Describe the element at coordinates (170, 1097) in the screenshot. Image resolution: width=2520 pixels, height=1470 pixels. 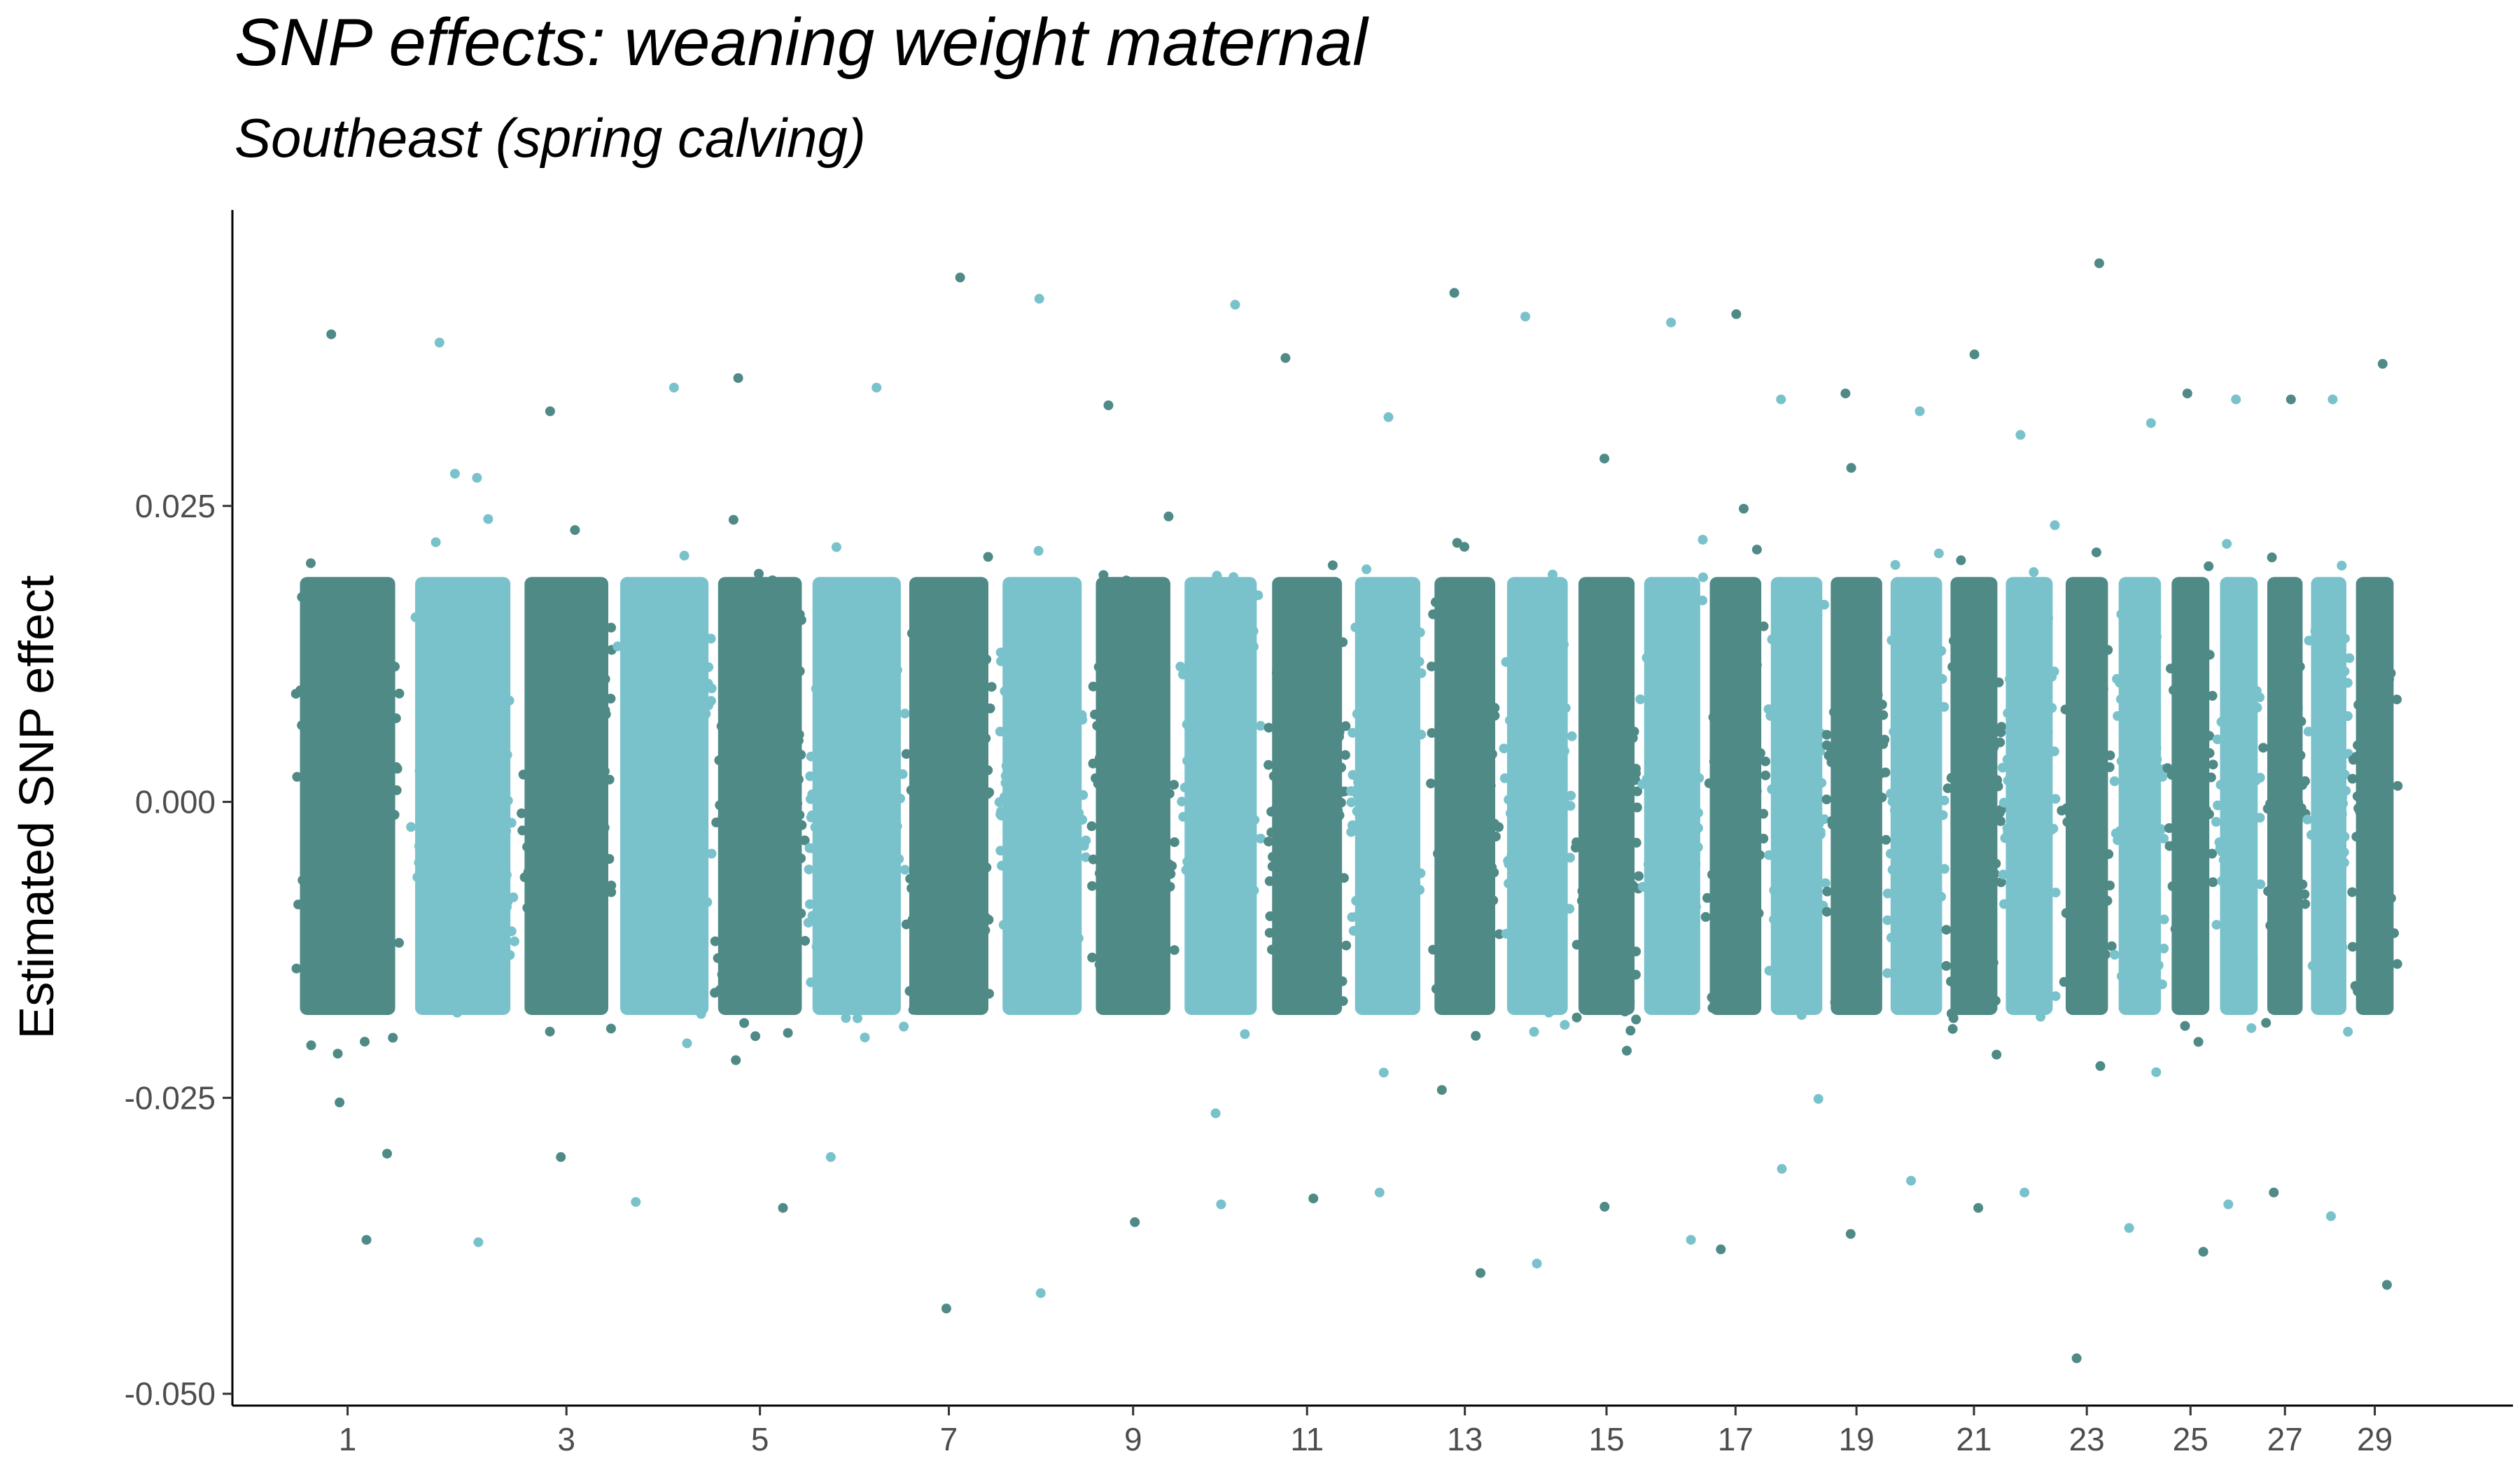
I see `y-tick-label: -0.025` at that location.